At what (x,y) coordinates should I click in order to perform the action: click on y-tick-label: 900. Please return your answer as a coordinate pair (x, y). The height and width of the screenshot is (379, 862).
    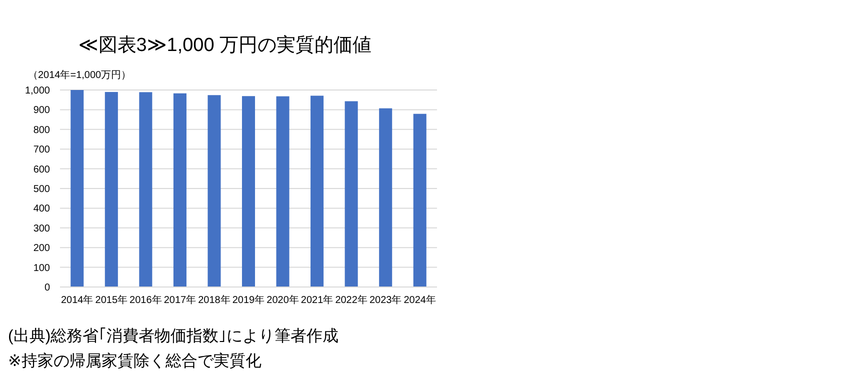
    Looking at the image, I should click on (41, 110).